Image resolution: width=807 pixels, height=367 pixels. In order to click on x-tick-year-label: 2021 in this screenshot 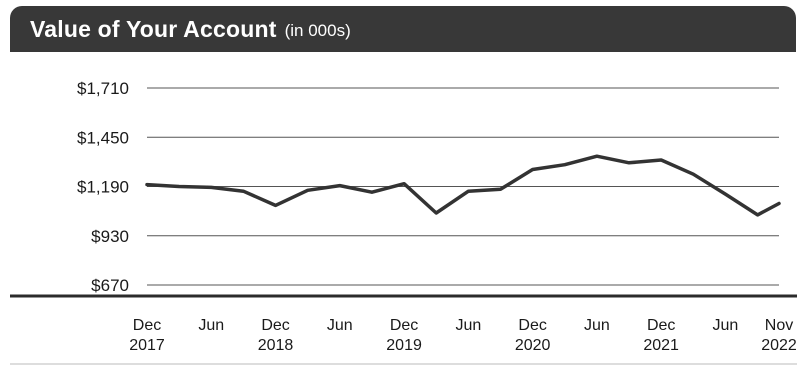, I will do `click(661, 345)`.